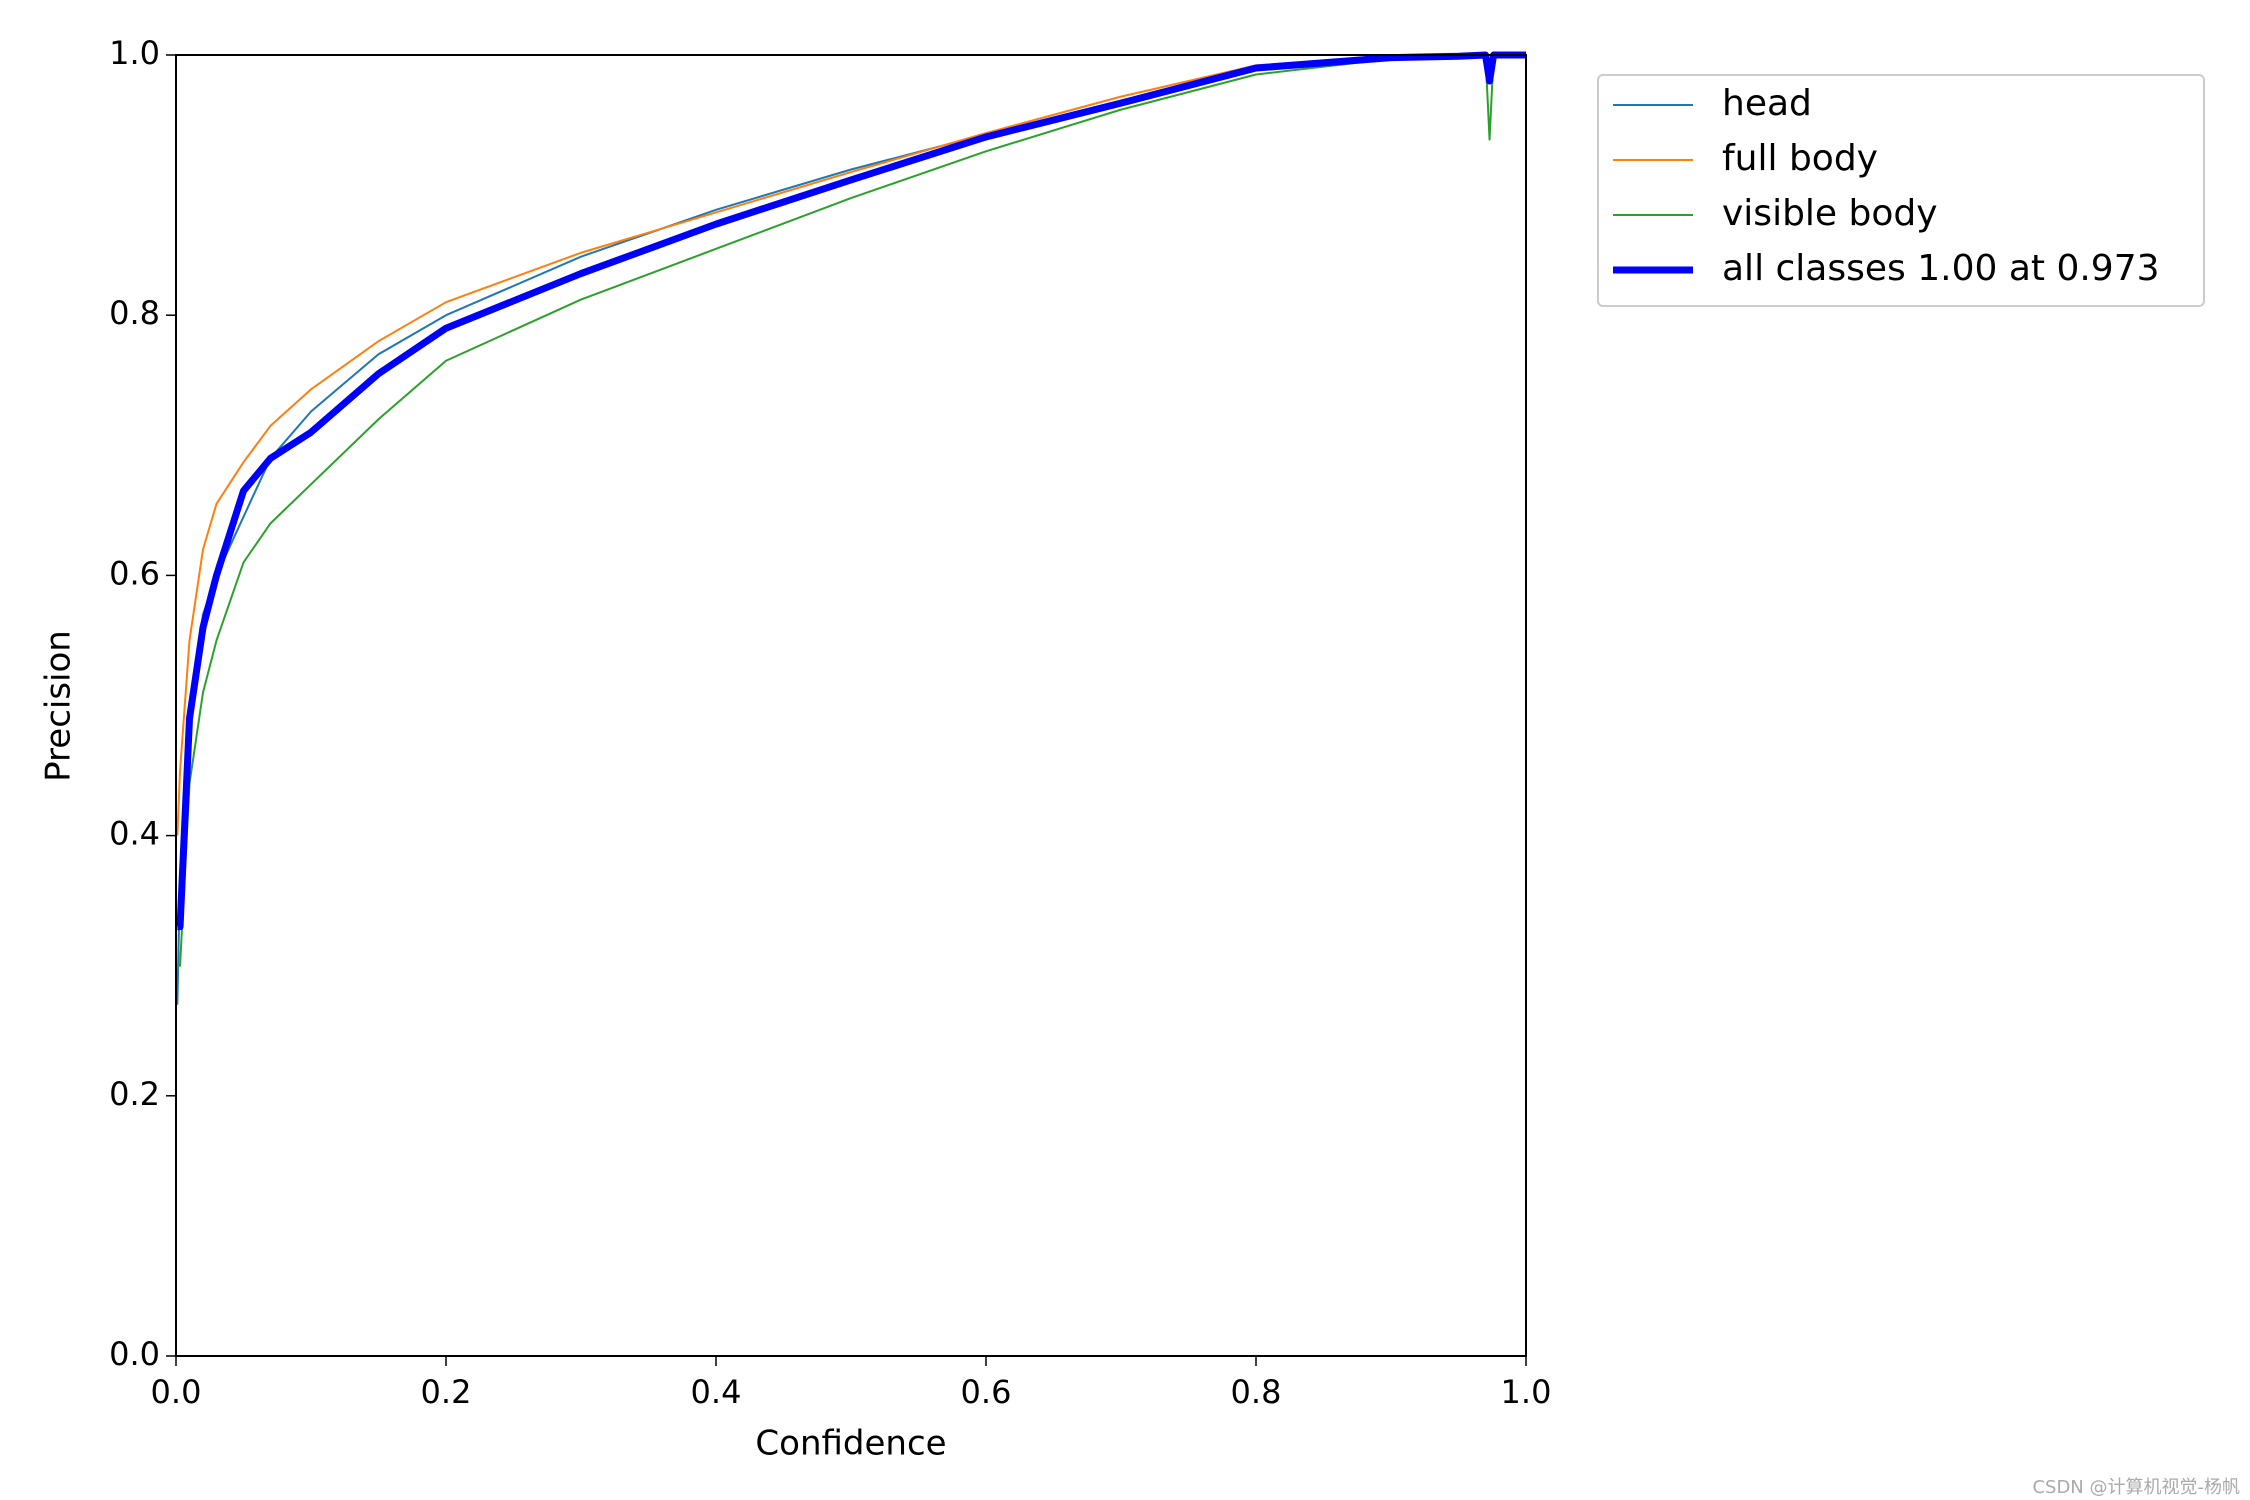 The height and width of the screenshot is (1500, 2250). Describe the element at coordinates (716, 1392) in the screenshot. I see `x-tick-label: 0.4` at that location.